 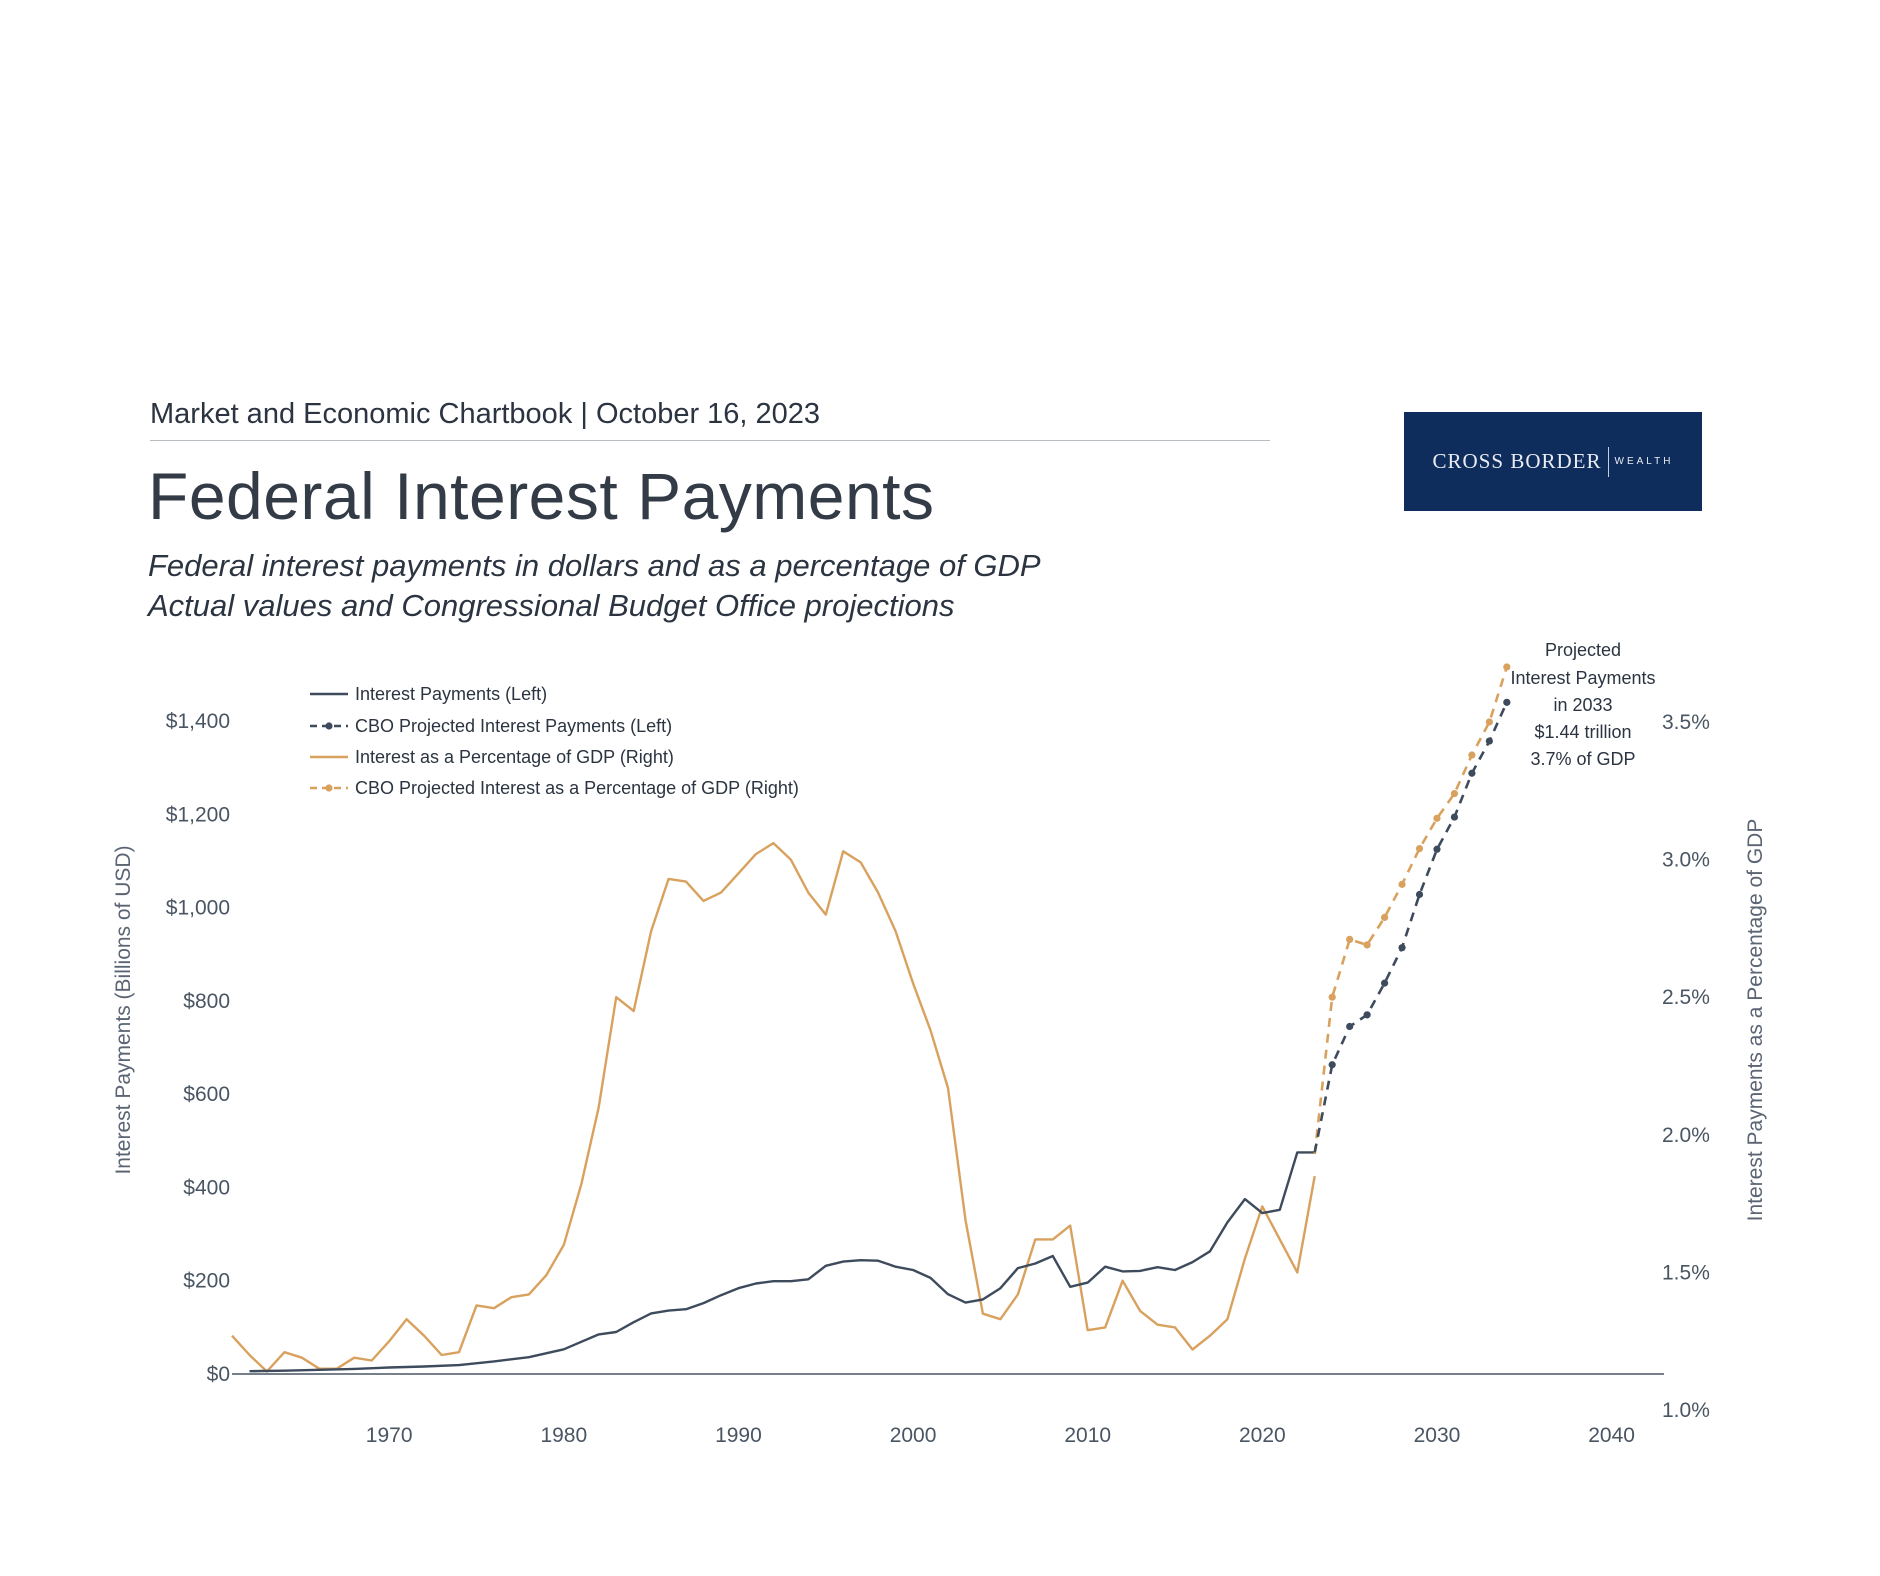 I want to click on y-right-tick-label: 3.0%, so click(x=1686, y=860).